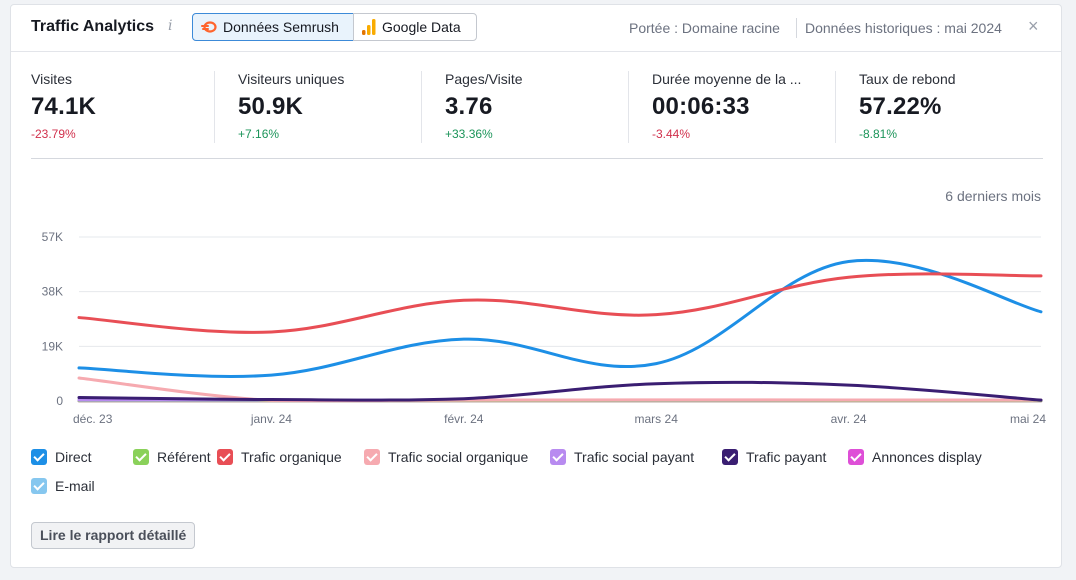 This screenshot has height=580, width=1076. Describe the element at coordinates (52, 292) in the screenshot. I see `y-tick-label: 38K` at that location.